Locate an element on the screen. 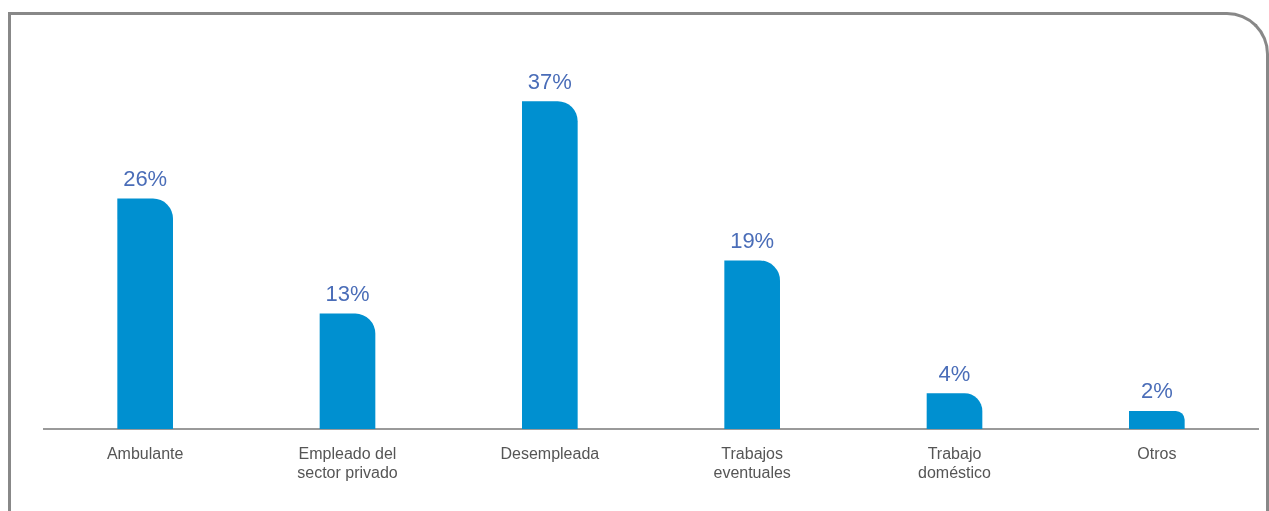  x-tick-label: Trabajos eventuales is located at coordinates (752, 463).